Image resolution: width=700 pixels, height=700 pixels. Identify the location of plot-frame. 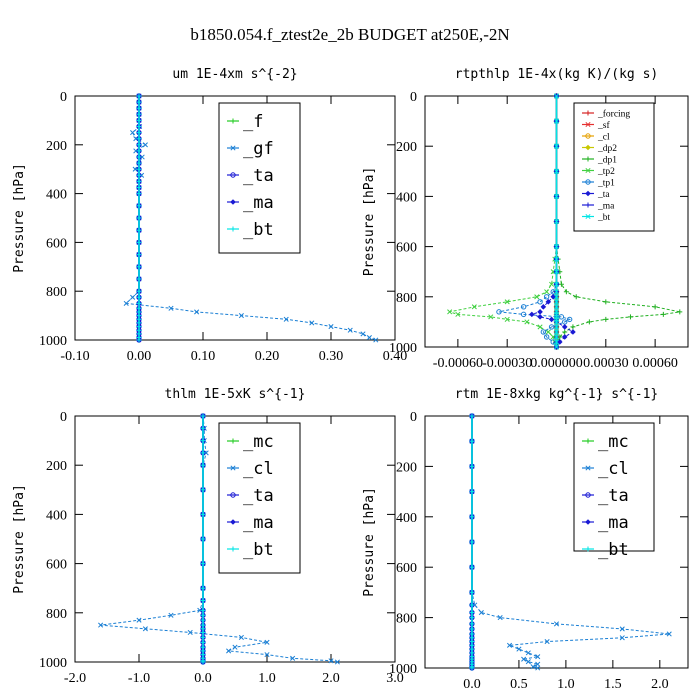
(556, 542).